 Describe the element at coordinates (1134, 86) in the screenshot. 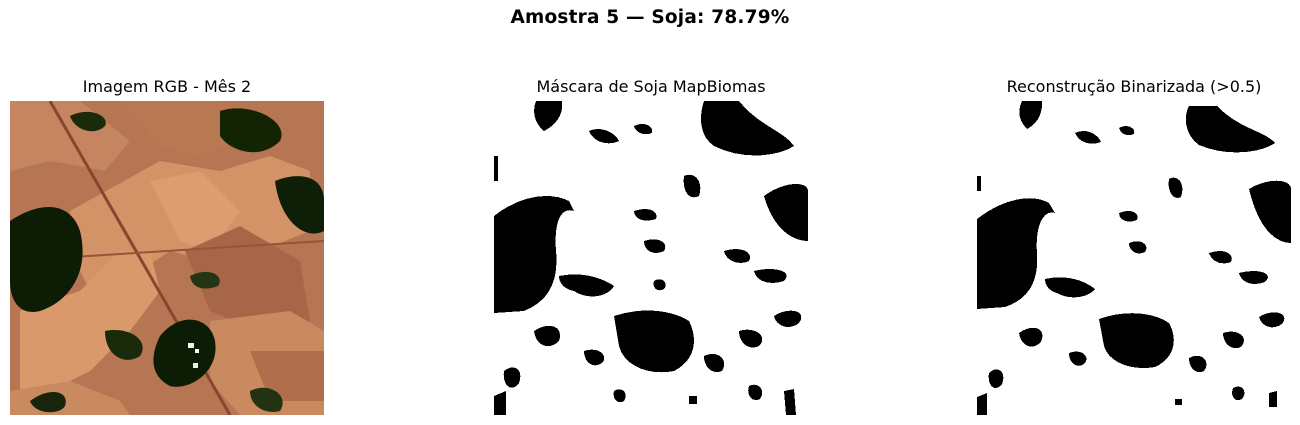

I see `panel-title-reconstruction: Reconstrução Binarizada (>0.5)` at that location.